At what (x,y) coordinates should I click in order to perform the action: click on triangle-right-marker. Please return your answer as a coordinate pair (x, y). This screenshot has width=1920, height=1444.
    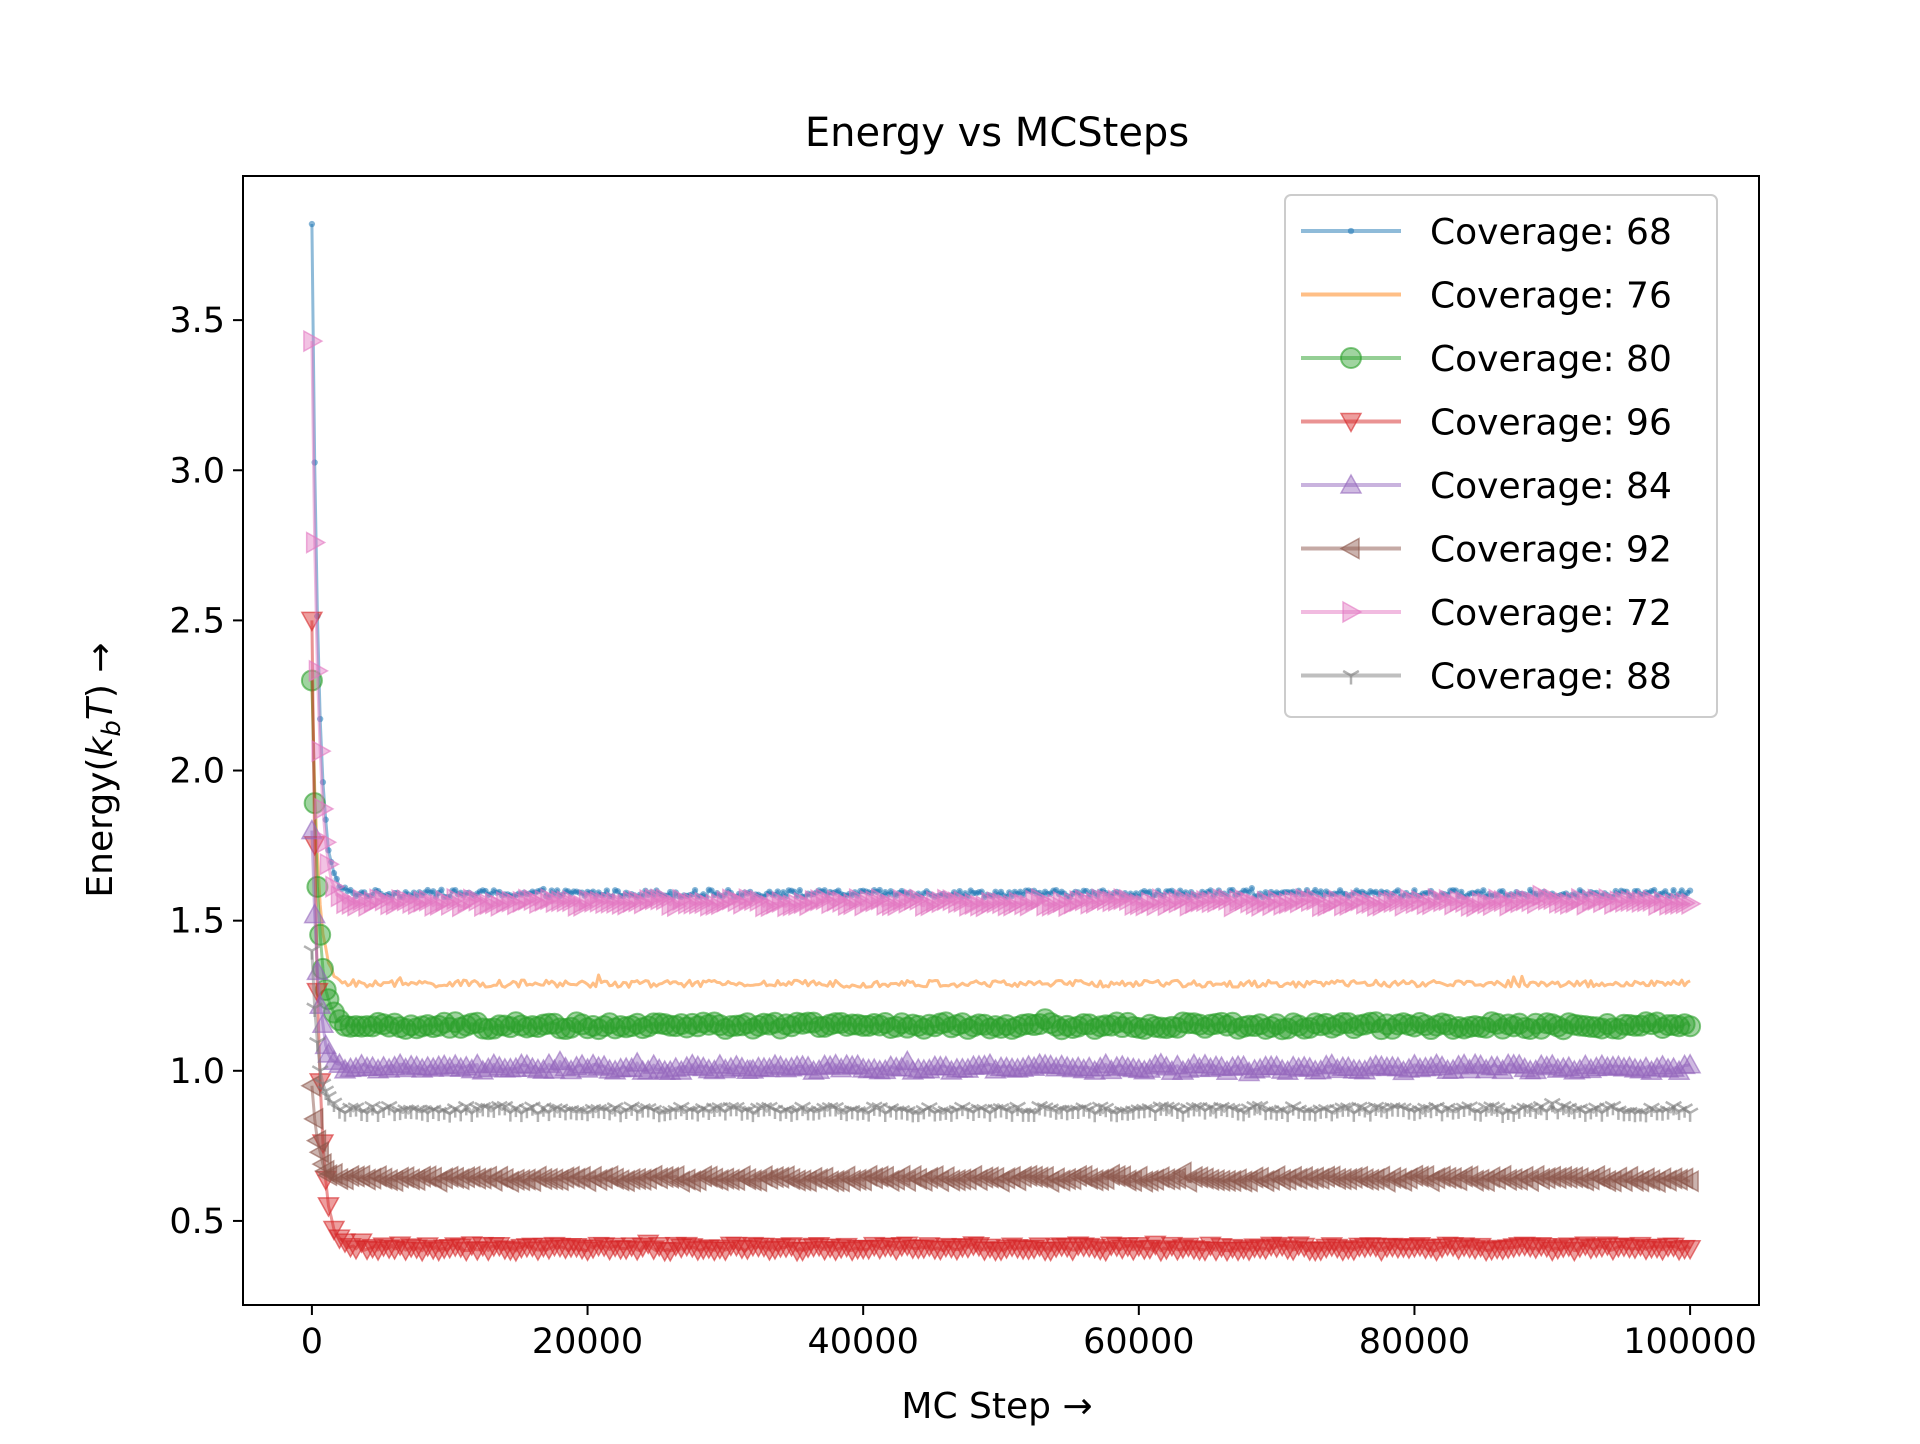
    Looking at the image, I should click on (1691, 904).